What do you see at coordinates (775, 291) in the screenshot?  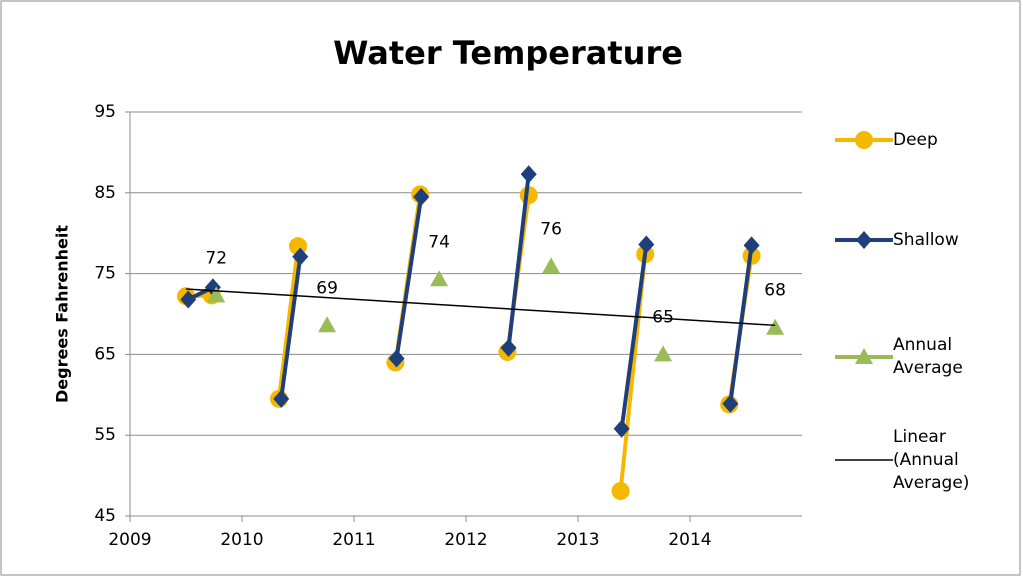 I see `data-label: 68` at bounding box center [775, 291].